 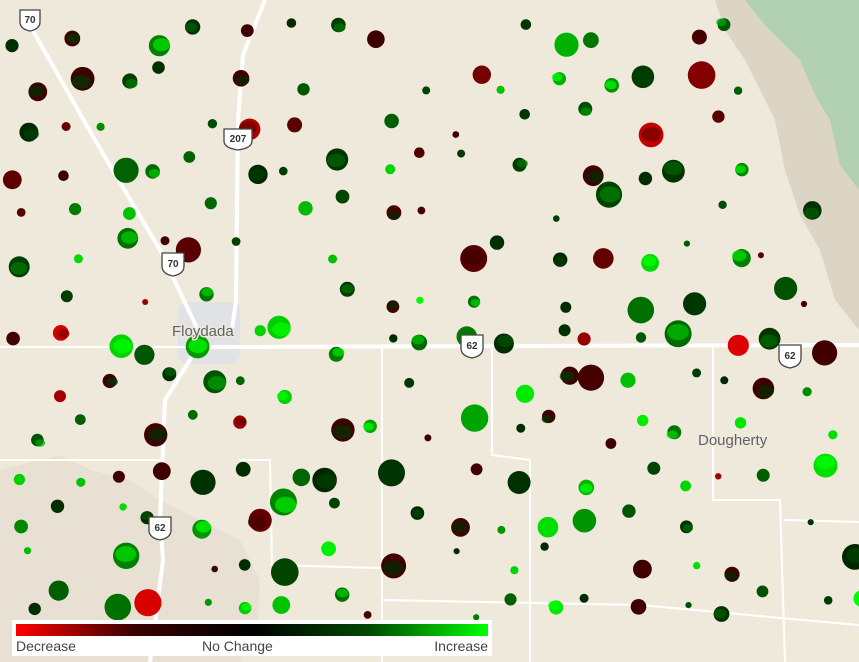 What do you see at coordinates (238, 139) in the screenshot?
I see `shield-207: 207` at bounding box center [238, 139].